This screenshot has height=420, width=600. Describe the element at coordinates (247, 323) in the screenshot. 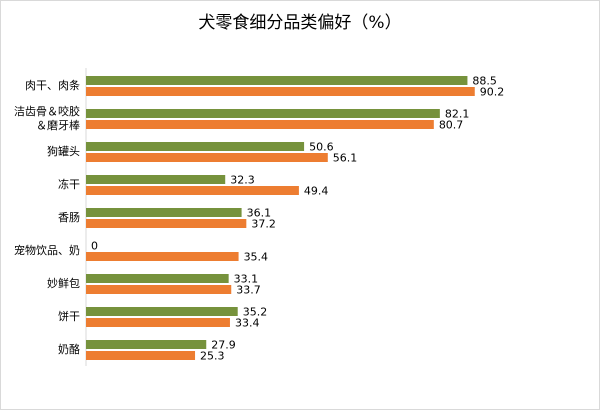

I see `value-label: 33.4` at that location.